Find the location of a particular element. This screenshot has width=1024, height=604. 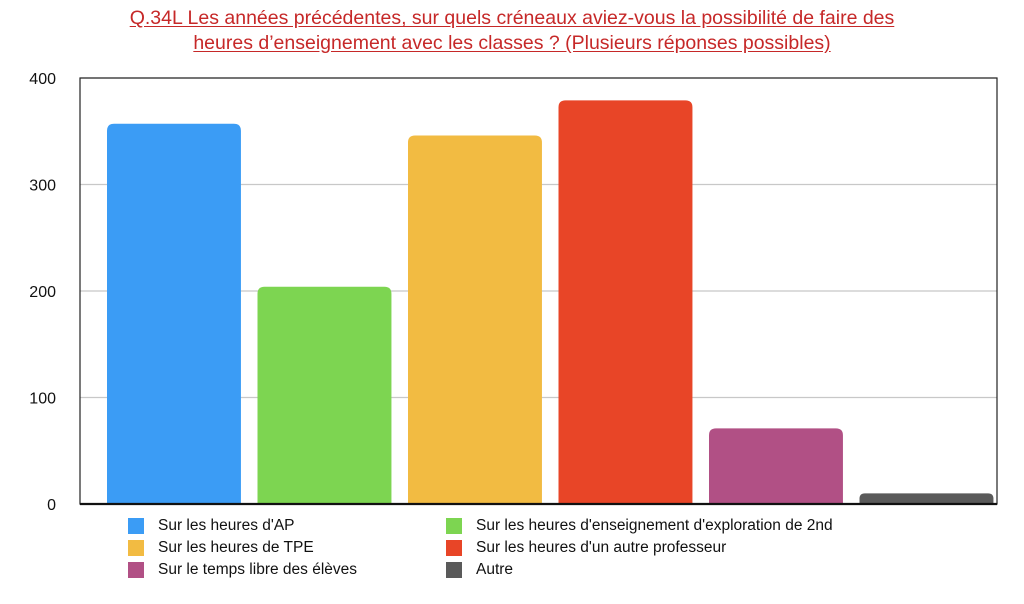

legend-item: Sur les heures de TPE is located at coordinates (287, 547).